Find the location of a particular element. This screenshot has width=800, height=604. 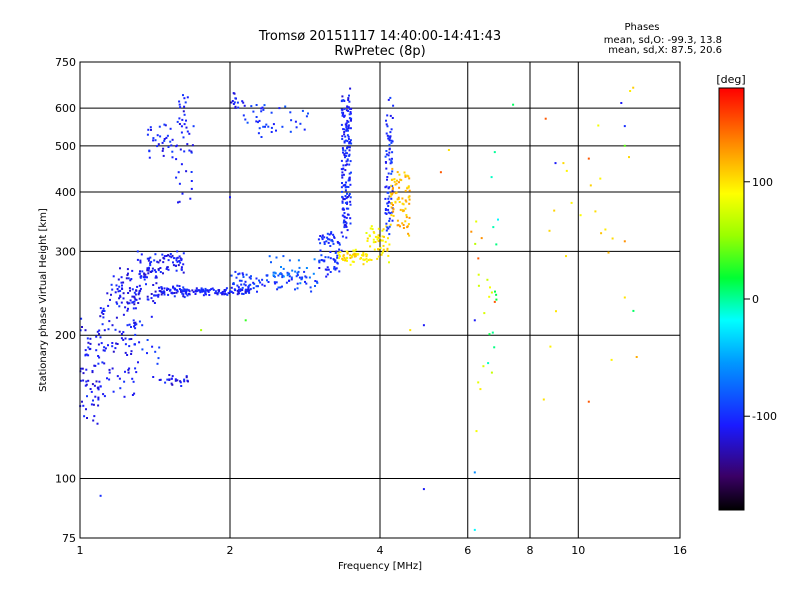

phase-heading: Phases is located at coordinates (641, 27).